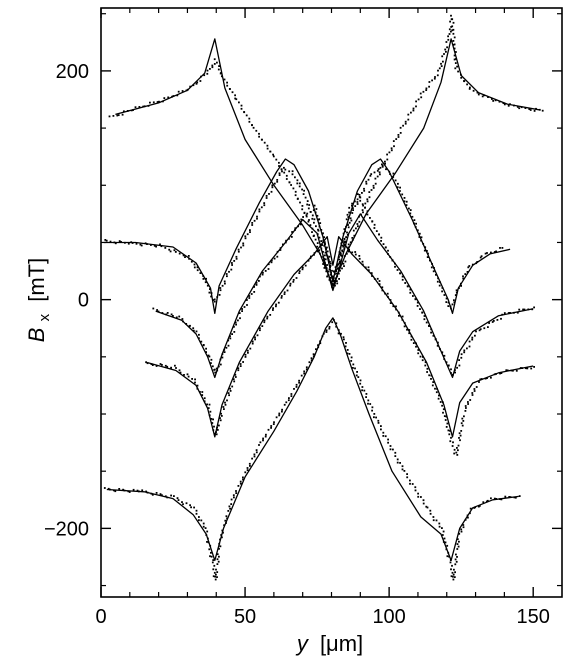  I want to click on x-axis-unit: [μm], so click(341, 643).